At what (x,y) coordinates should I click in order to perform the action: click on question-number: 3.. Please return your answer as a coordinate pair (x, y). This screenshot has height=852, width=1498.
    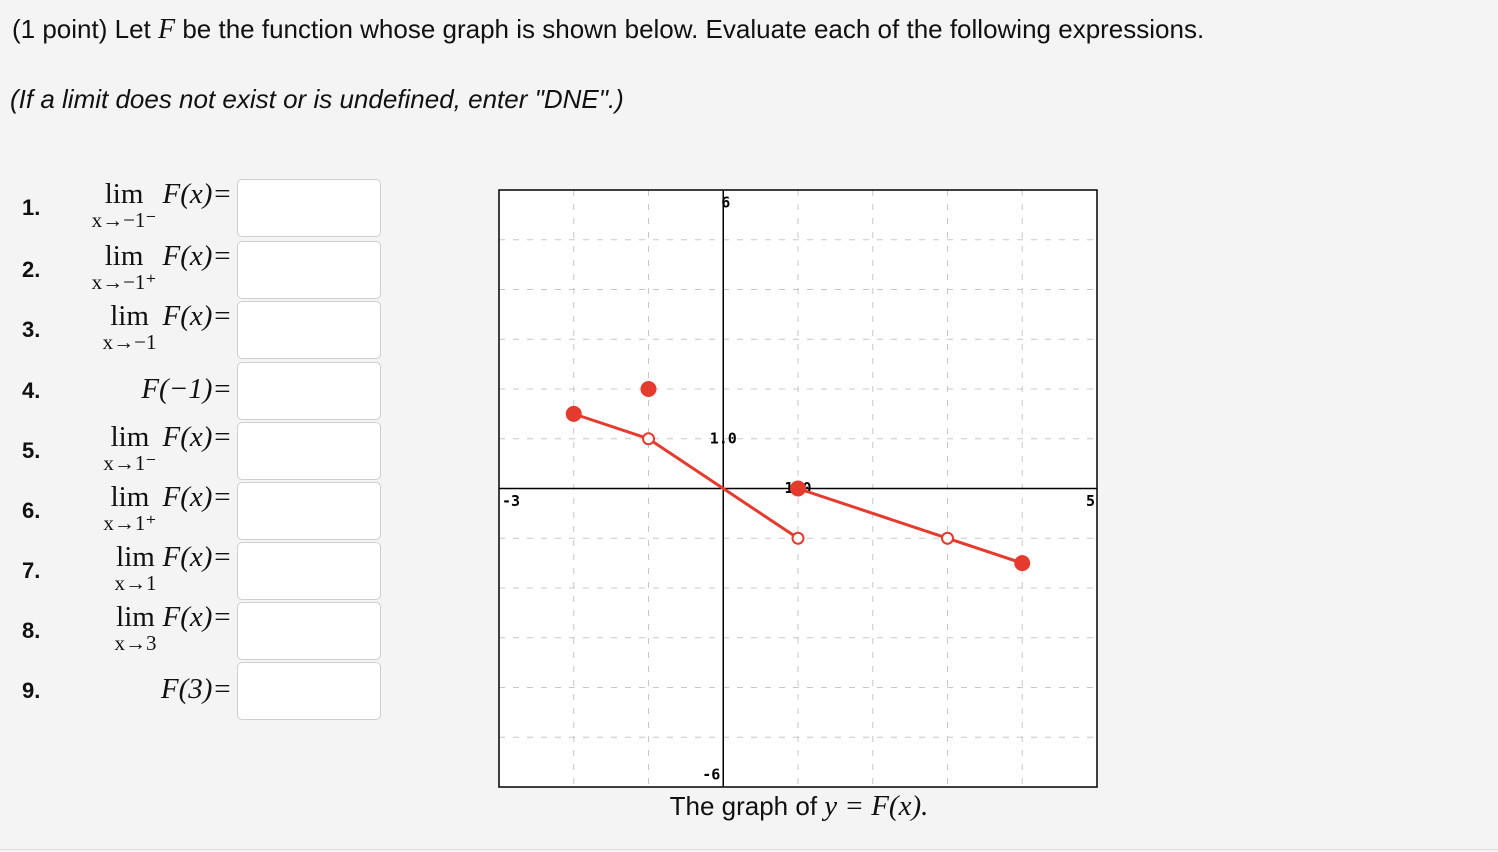
    Looking at the image, I should click on (31, 329).